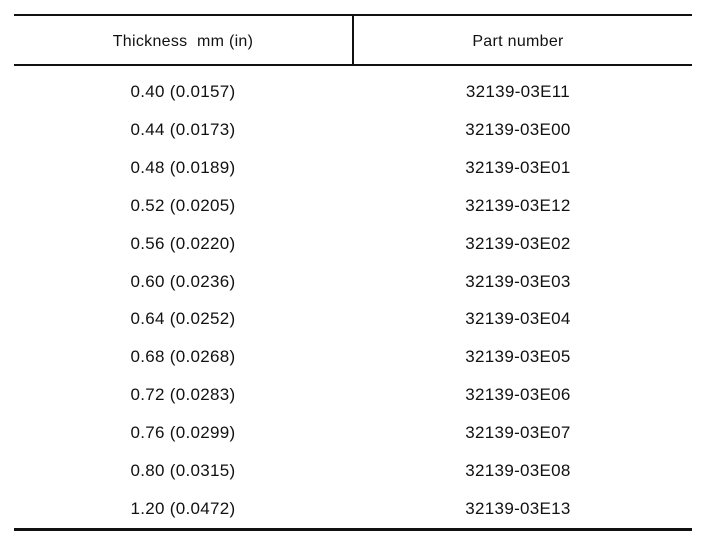 The height and width of the screenshot is (552, 704). I want to click on table-cell: 0.52 (0.0205), so click(183, 205).